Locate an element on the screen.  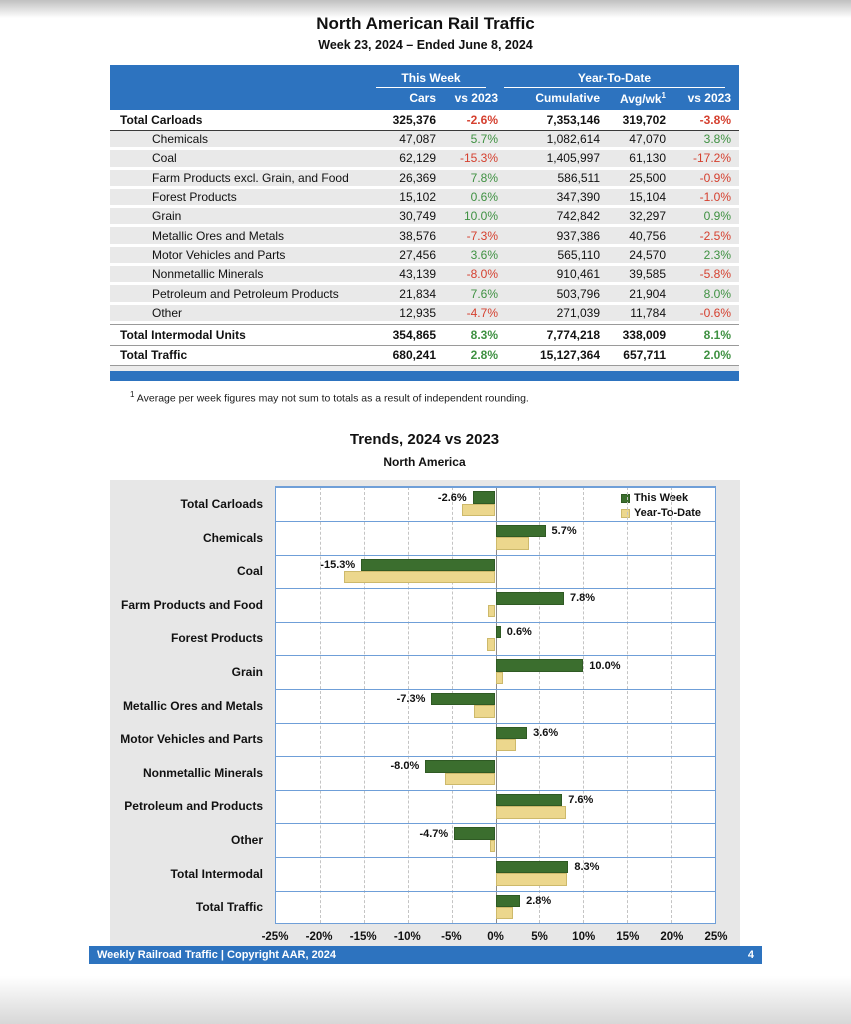
row-value: 39,585 is located at coordinates (647, 274).